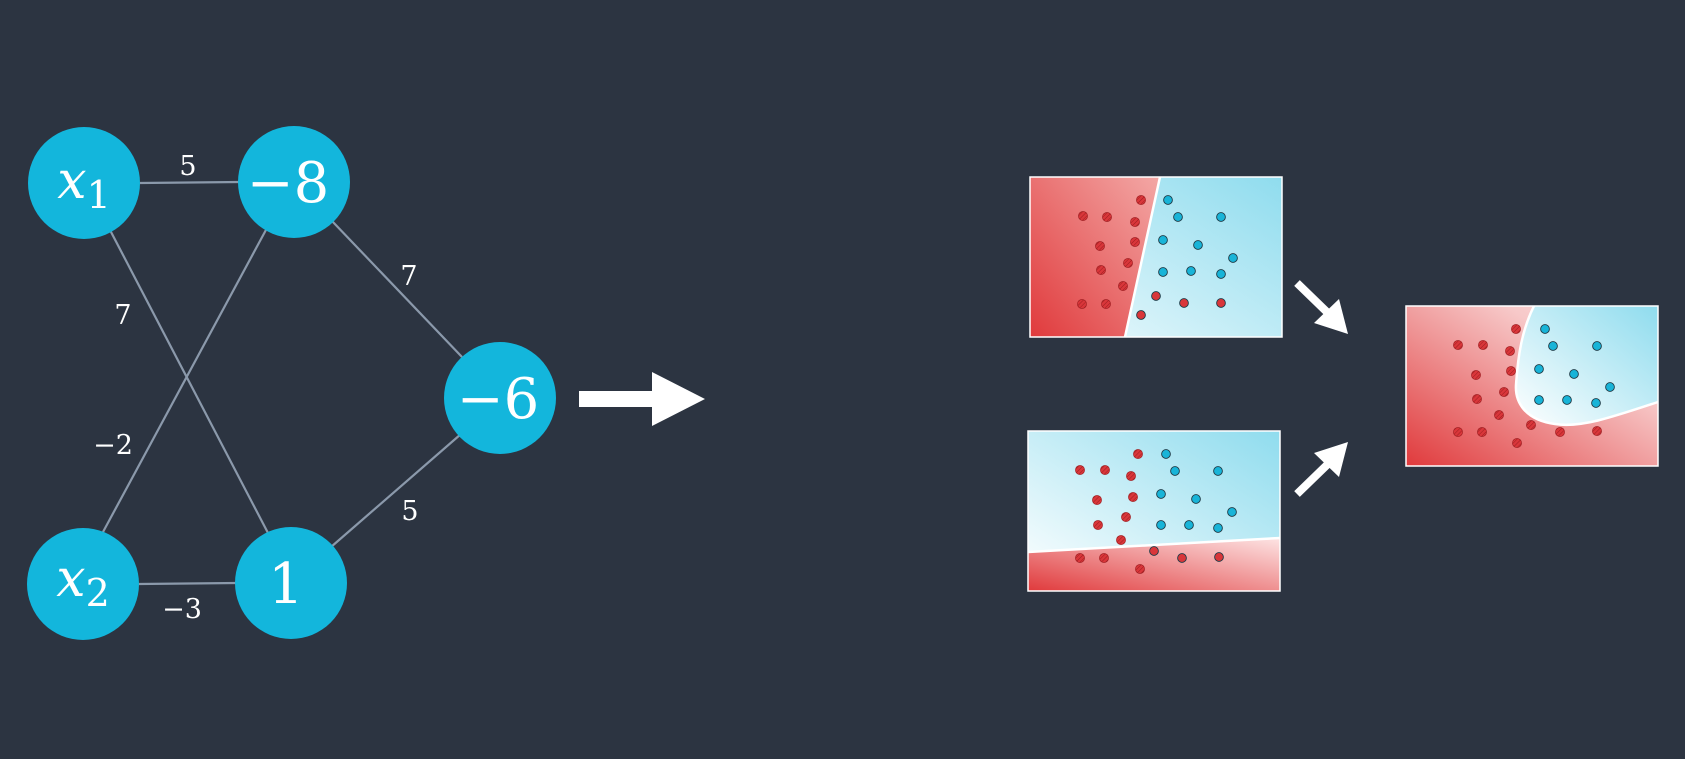  I want to click on svg-text: x1, so click(84, 184).